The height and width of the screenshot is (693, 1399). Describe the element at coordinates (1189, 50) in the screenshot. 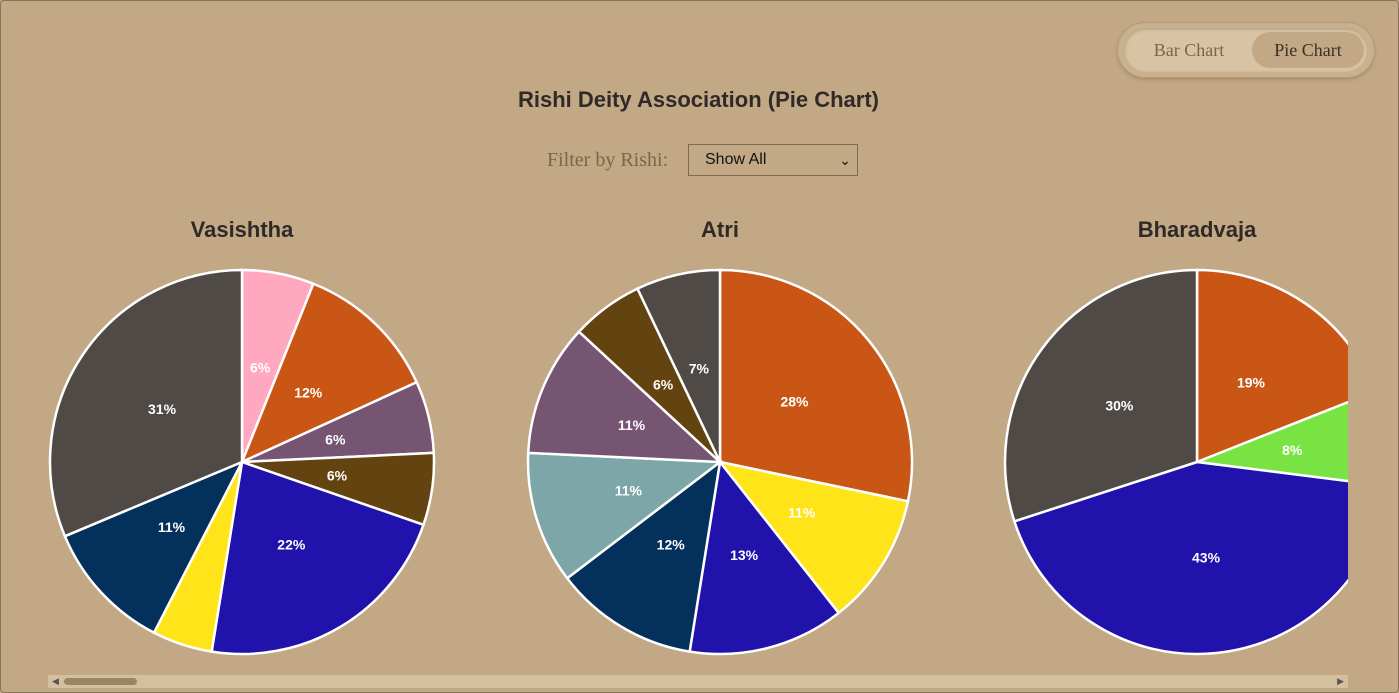

I see `bar-chart-button: Bar Chart` at that location.